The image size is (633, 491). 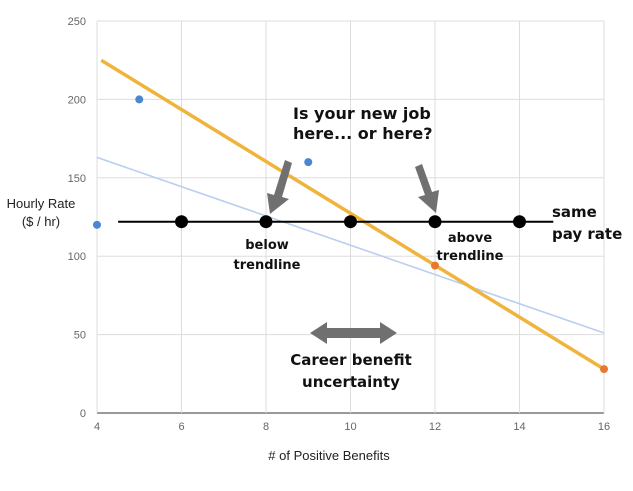 I want to click on uncertainty-label-2: uncertainty, so click(x=351, y=382).